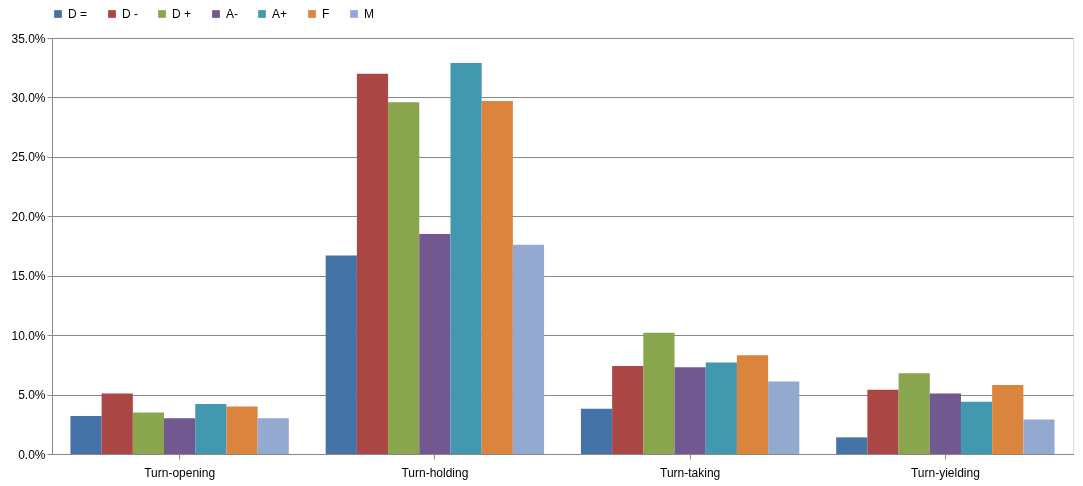 The height and width of the screenshot is (486, 1083). I want to click on x-tick-label: Turn-yielding, so click(945, 472).